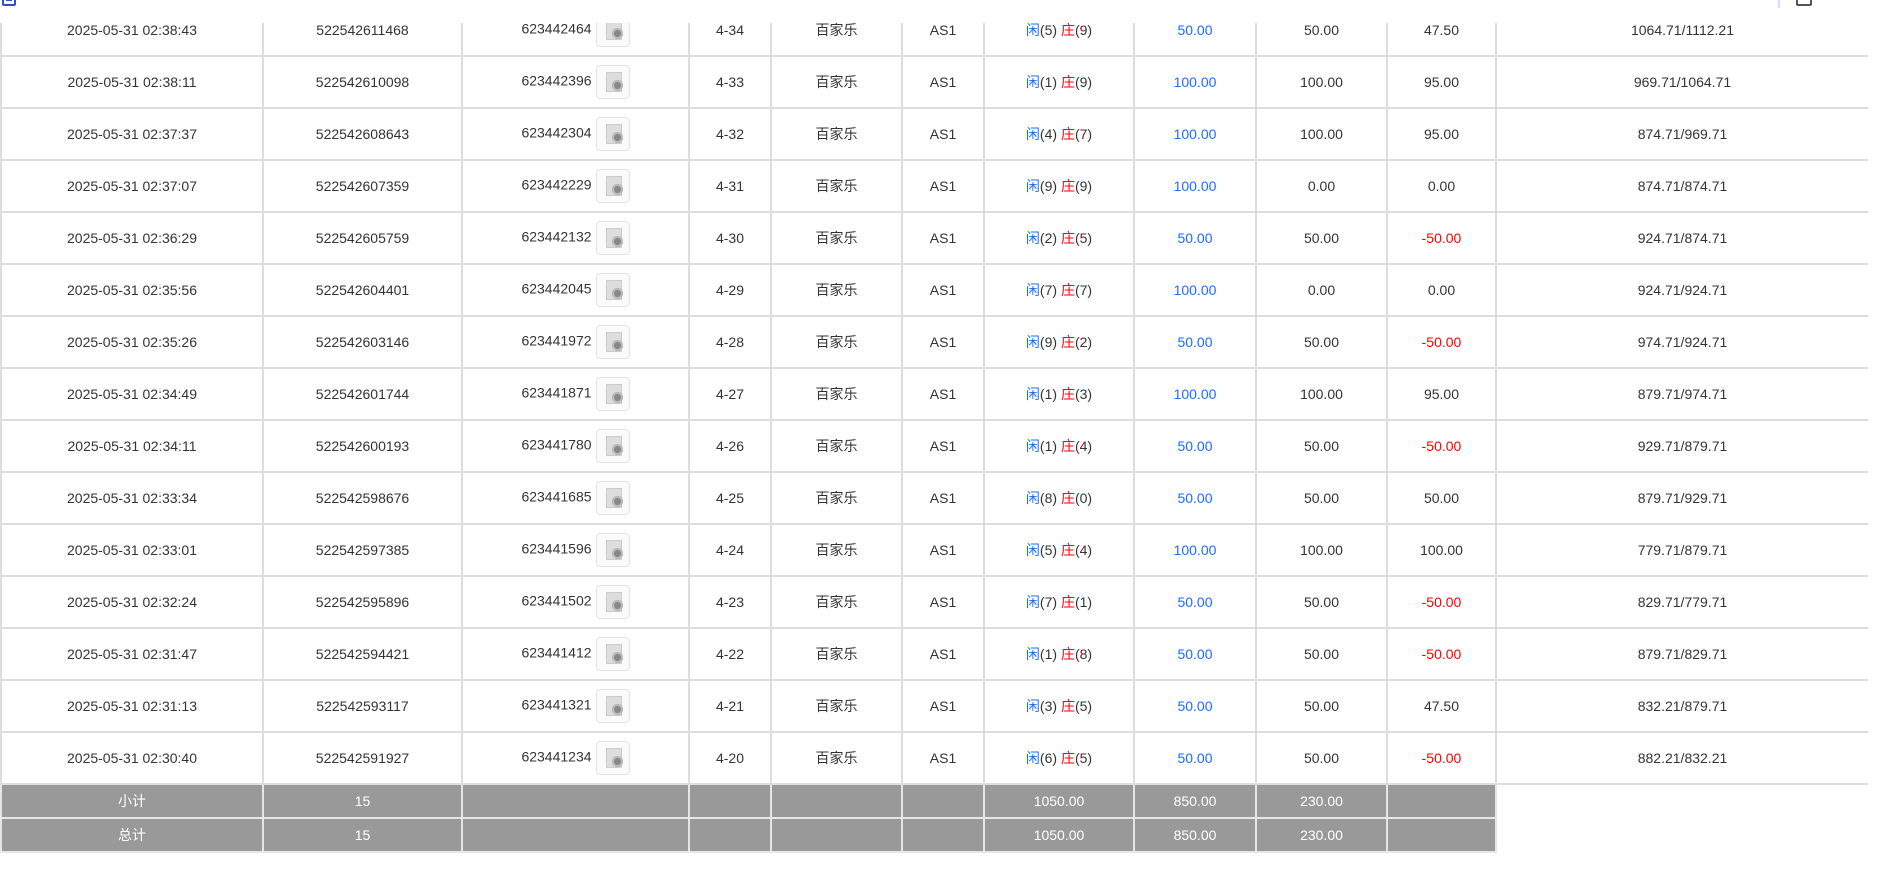 The image size is (1880, 881). Describe the element at coordinates (362, 40) in the screenshot. I see `order-number: 522542611468` at that location.